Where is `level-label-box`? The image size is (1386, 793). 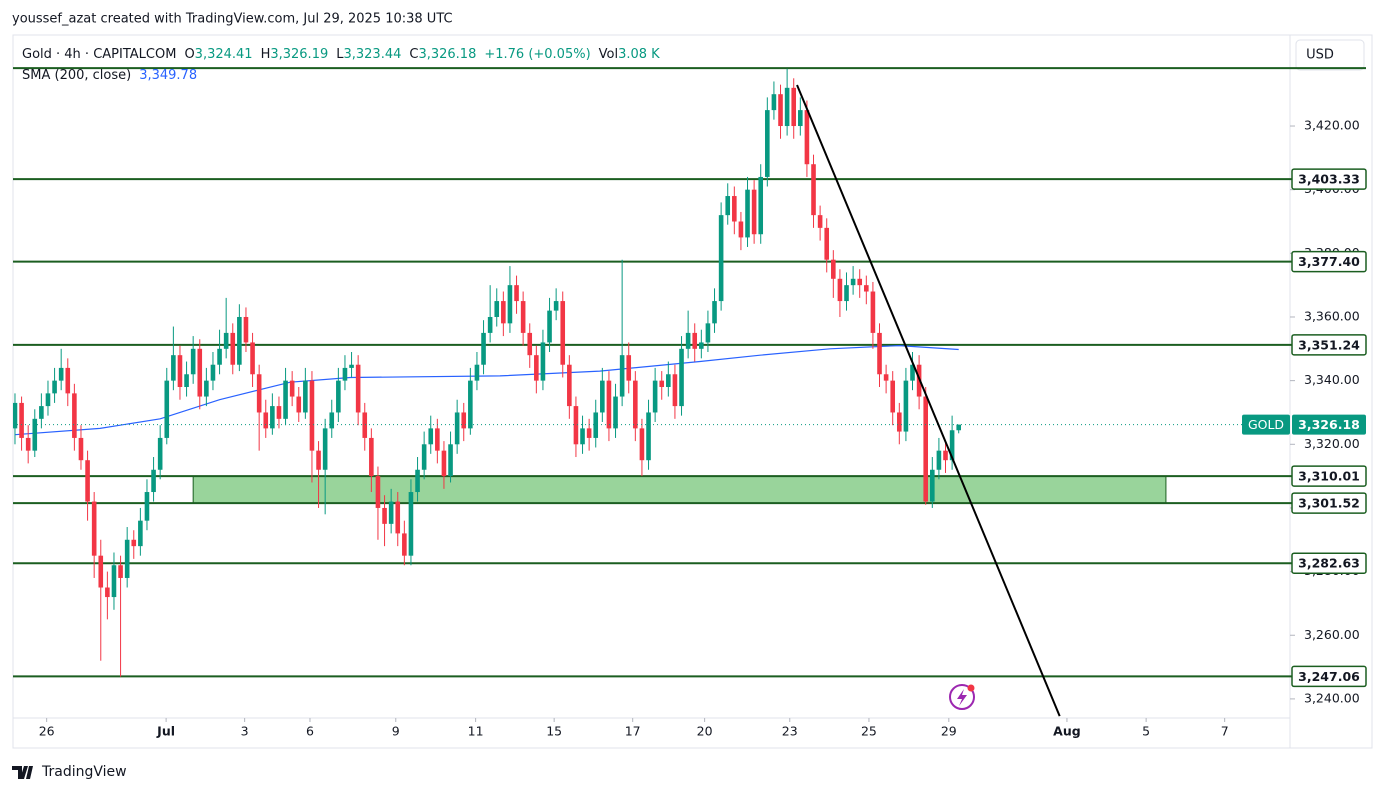
level-label-box is located at coordinates (1329, 476).